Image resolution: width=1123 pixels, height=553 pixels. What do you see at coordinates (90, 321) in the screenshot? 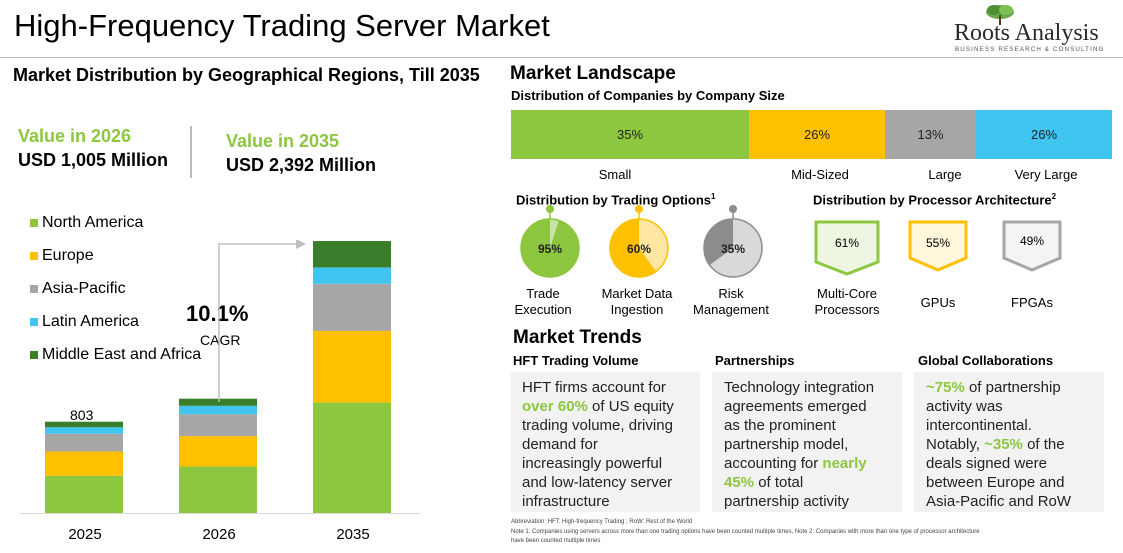
I see `legend-label: Latin America` at bounding box center [90, 321].